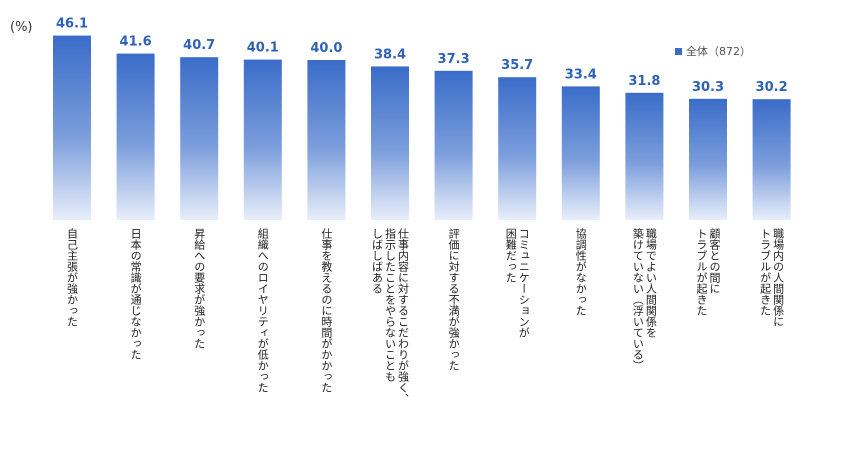 The image size is (846, 460). What do you see at coordinates (678, 51) in the screenshot?
I see `legend-swatch` at bounding box center [678, 51].